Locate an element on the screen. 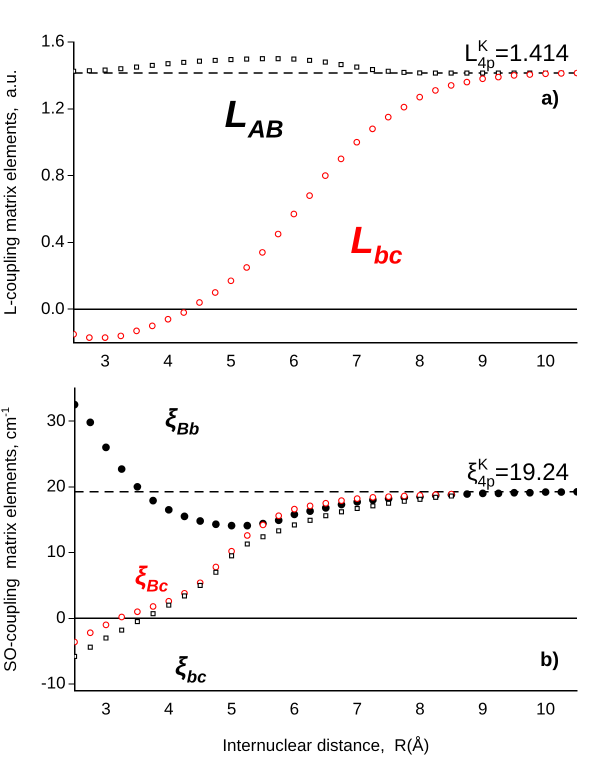 Image resolution: width=592 pixels, height=757 pixels. y-axis-title: L-coupling matrix elements, a.u. is located at coordinates (10, 192).